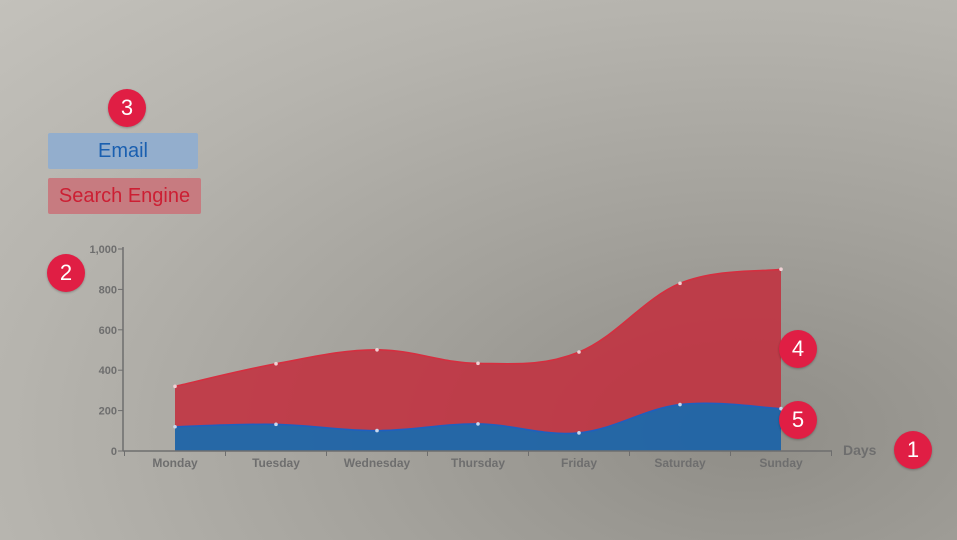  What do you see at coordinates (175, 463) in the screenshot?
I see `x-tick-label: Monday` at bounding box center [175, 463].